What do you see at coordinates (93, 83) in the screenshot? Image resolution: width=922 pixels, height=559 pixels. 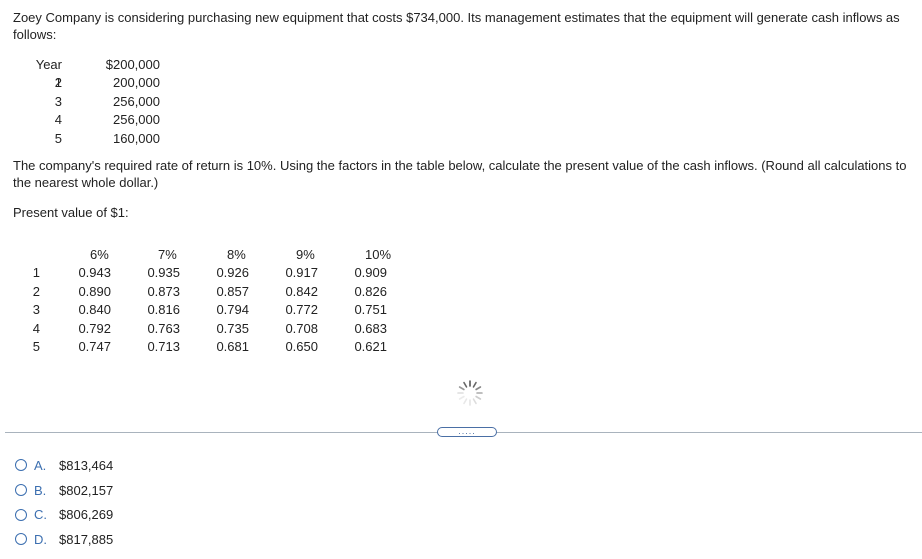 I see `cash-flow-row: 2 200,000` at bounding box center [93, 83].